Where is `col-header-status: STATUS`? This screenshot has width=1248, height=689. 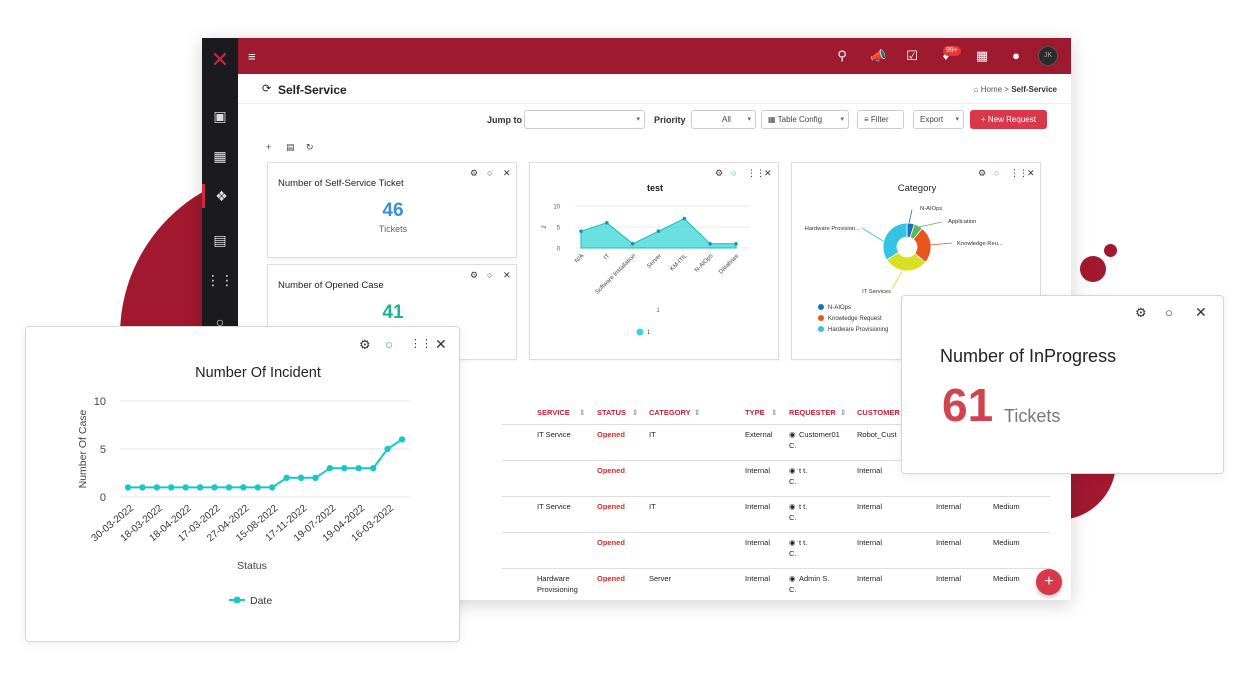 col-header-status: STATUS is located at coordinates (611, 412).